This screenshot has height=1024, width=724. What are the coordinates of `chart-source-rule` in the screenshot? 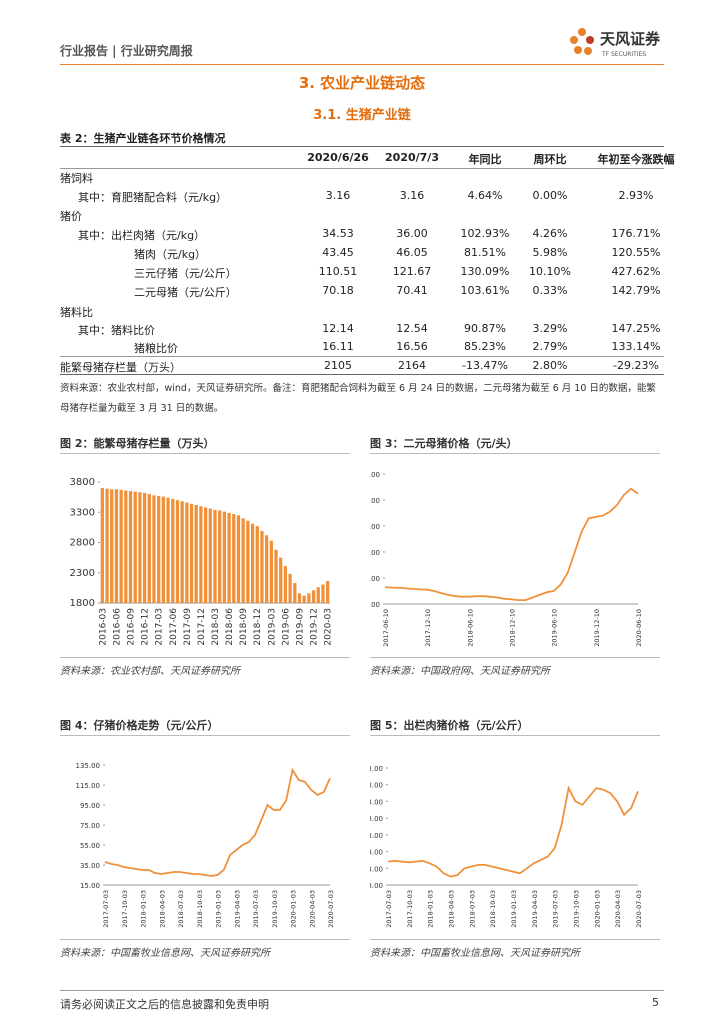 It's located at (205, 939).